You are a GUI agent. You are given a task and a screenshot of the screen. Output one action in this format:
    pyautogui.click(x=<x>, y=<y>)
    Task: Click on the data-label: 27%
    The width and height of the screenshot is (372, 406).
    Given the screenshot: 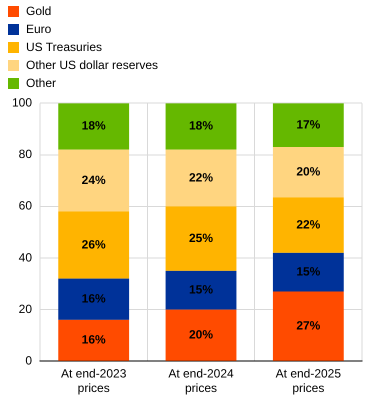 What is the action you would take?
    pyautogui.click(x=308, y=325)
    